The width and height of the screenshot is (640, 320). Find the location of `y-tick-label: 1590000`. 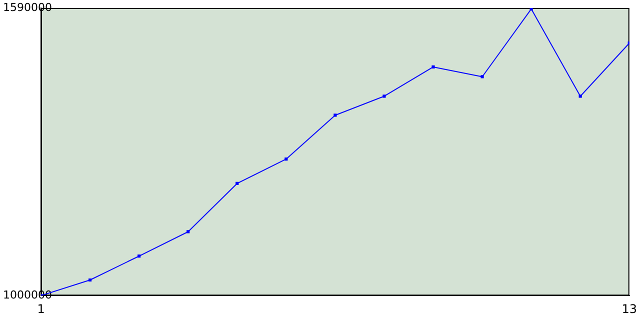

y-tick-label: 1590000 is located at coordinates (27, 7).